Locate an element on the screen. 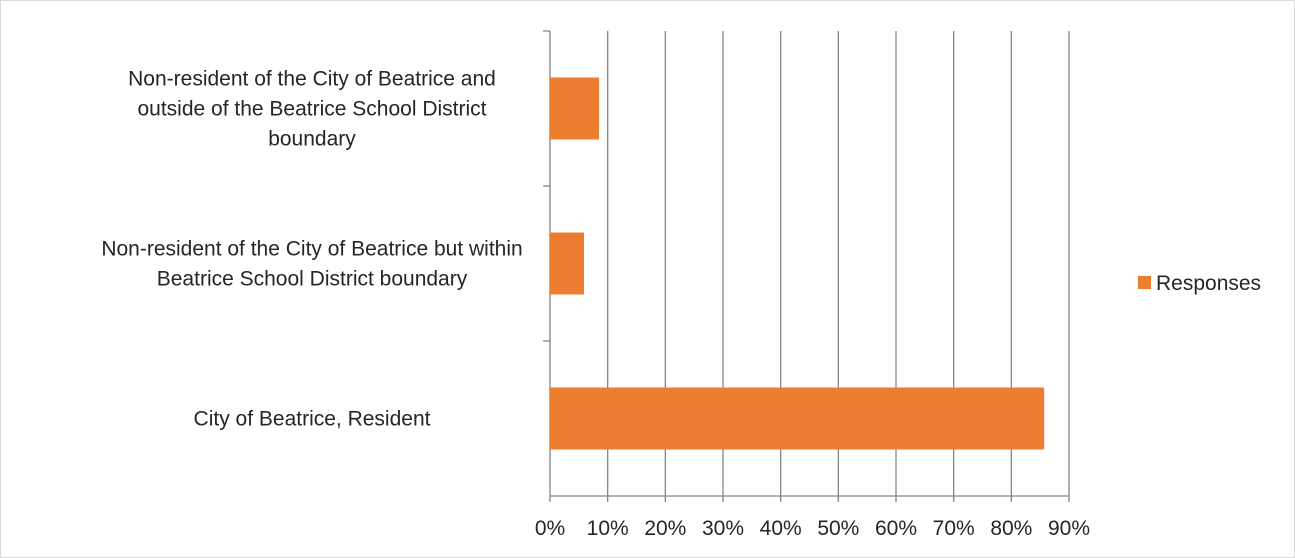 Image resolution: width=1295 pixels, height=558 pixels. x-tick-label: 80% is located at coordinates (1011, 528).